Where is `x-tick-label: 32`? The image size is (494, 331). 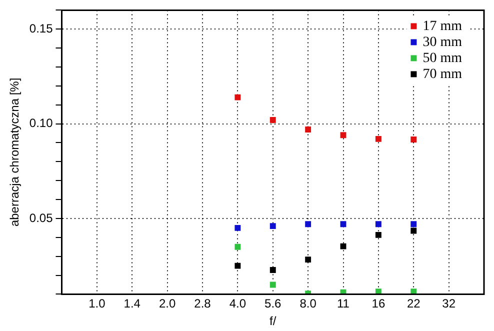
x-tick-label: 32 is located at coordinates (449, 303).